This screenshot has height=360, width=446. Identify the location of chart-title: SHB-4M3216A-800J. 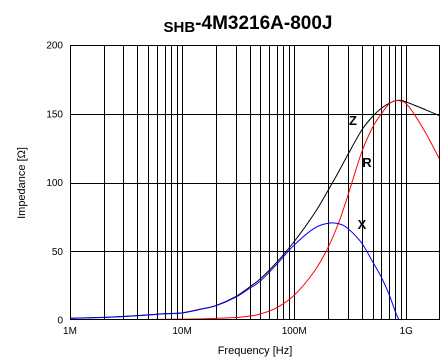
(248, 24).